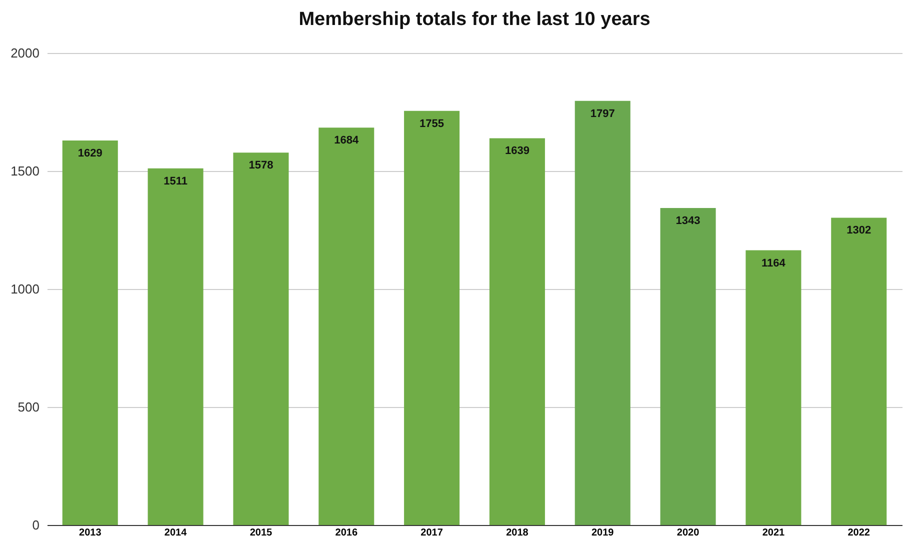  What do you see at coordinates (688, 533) in the screenshot?
I see `x-tick-label: 2020` at bounding box center [688, 533].